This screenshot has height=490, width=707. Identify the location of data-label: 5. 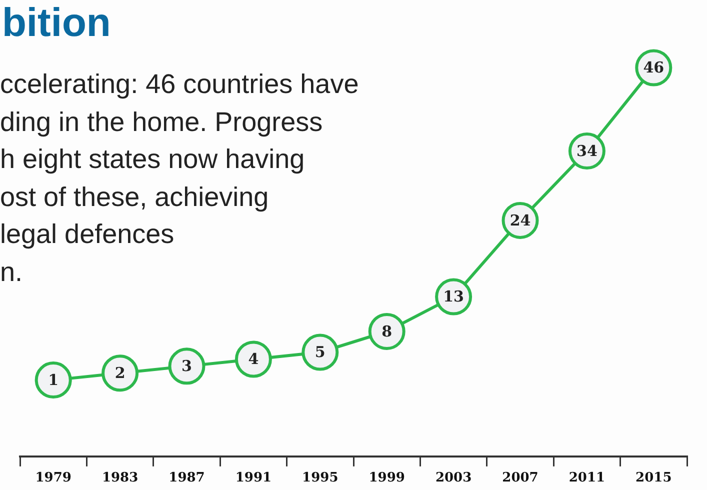
(320, 352).